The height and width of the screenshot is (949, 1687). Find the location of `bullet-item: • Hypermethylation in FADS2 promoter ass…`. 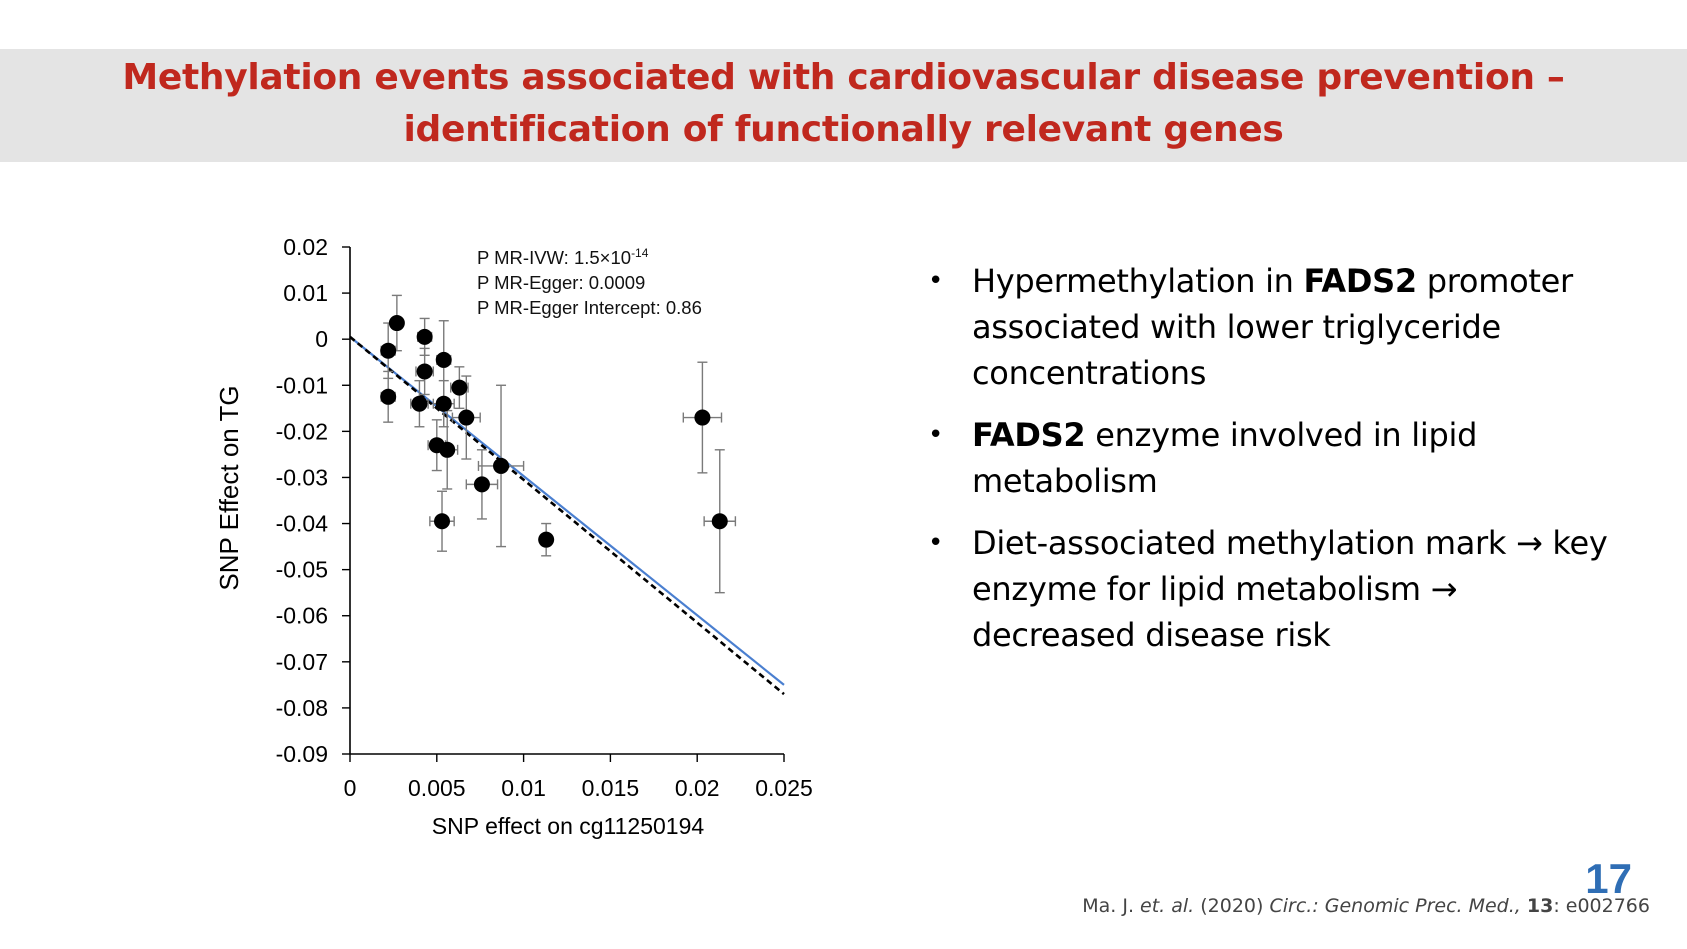

bullet-item: • Hypermethylation in FADS2 promoter ass… is located at coordinates (1272, 327).